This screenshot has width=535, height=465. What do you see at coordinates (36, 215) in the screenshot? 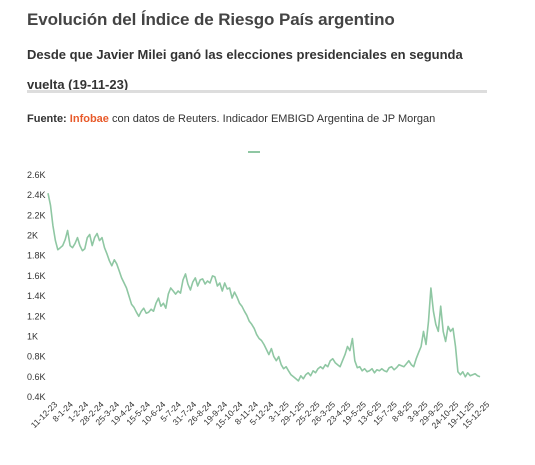
I see `y-tick-label: 2.2K` at bounding box center [36, 215].